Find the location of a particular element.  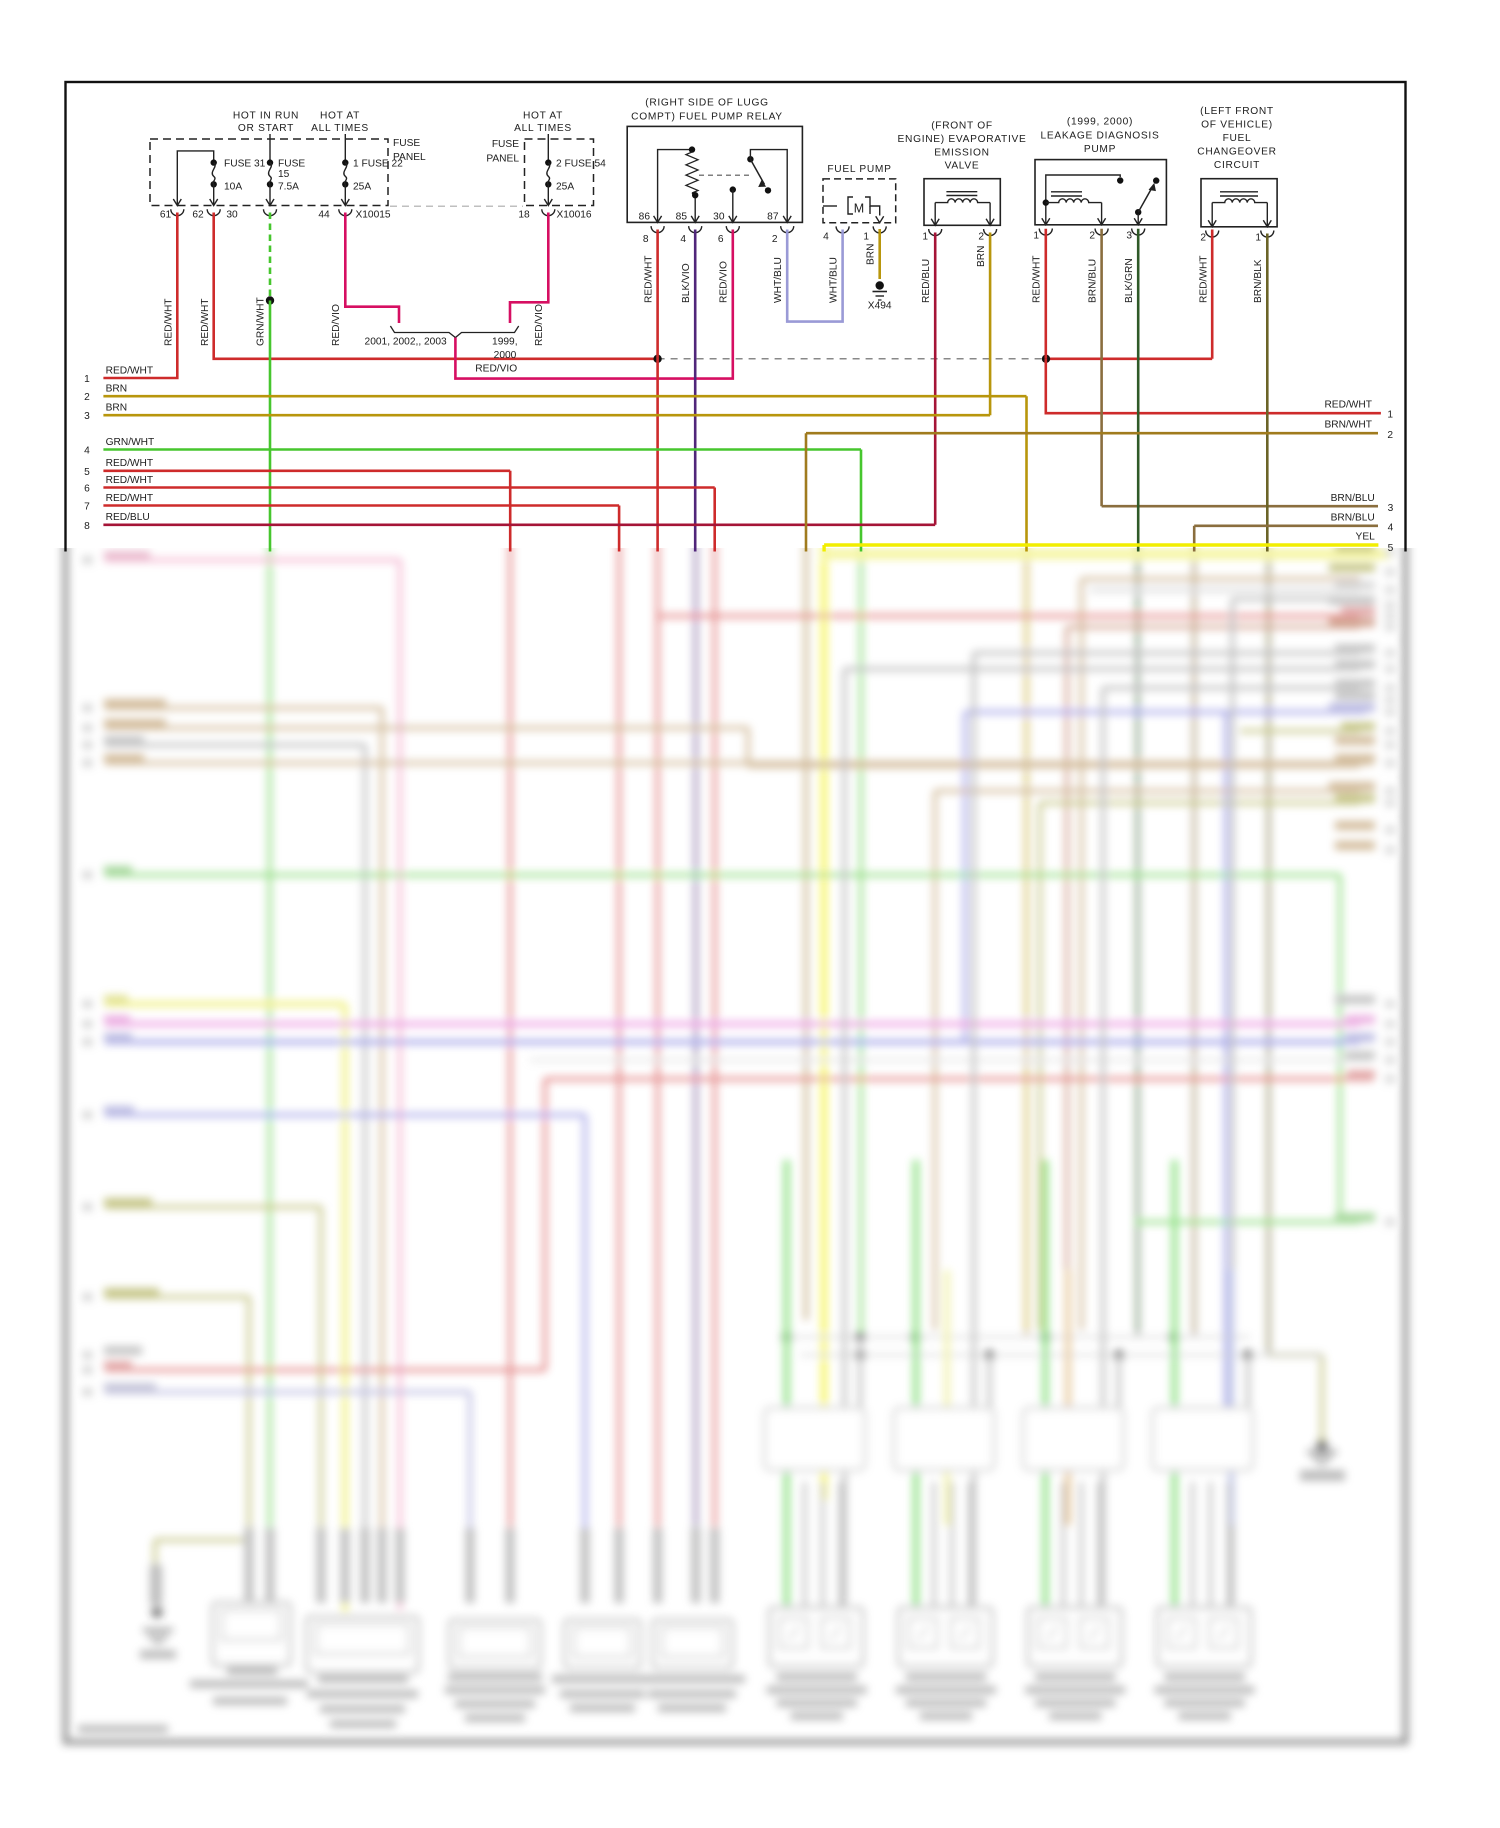

svg-text: (FRONT OF is located at coordinates (962, 126).